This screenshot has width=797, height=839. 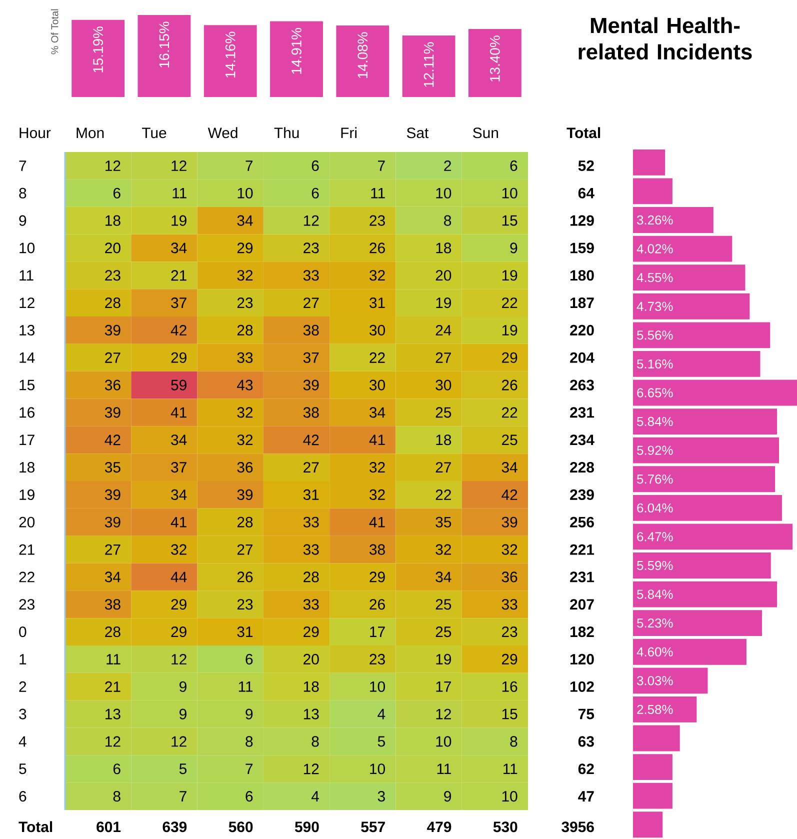 I want to click on y2-tick-label: 102, so click(x=582, y=686).